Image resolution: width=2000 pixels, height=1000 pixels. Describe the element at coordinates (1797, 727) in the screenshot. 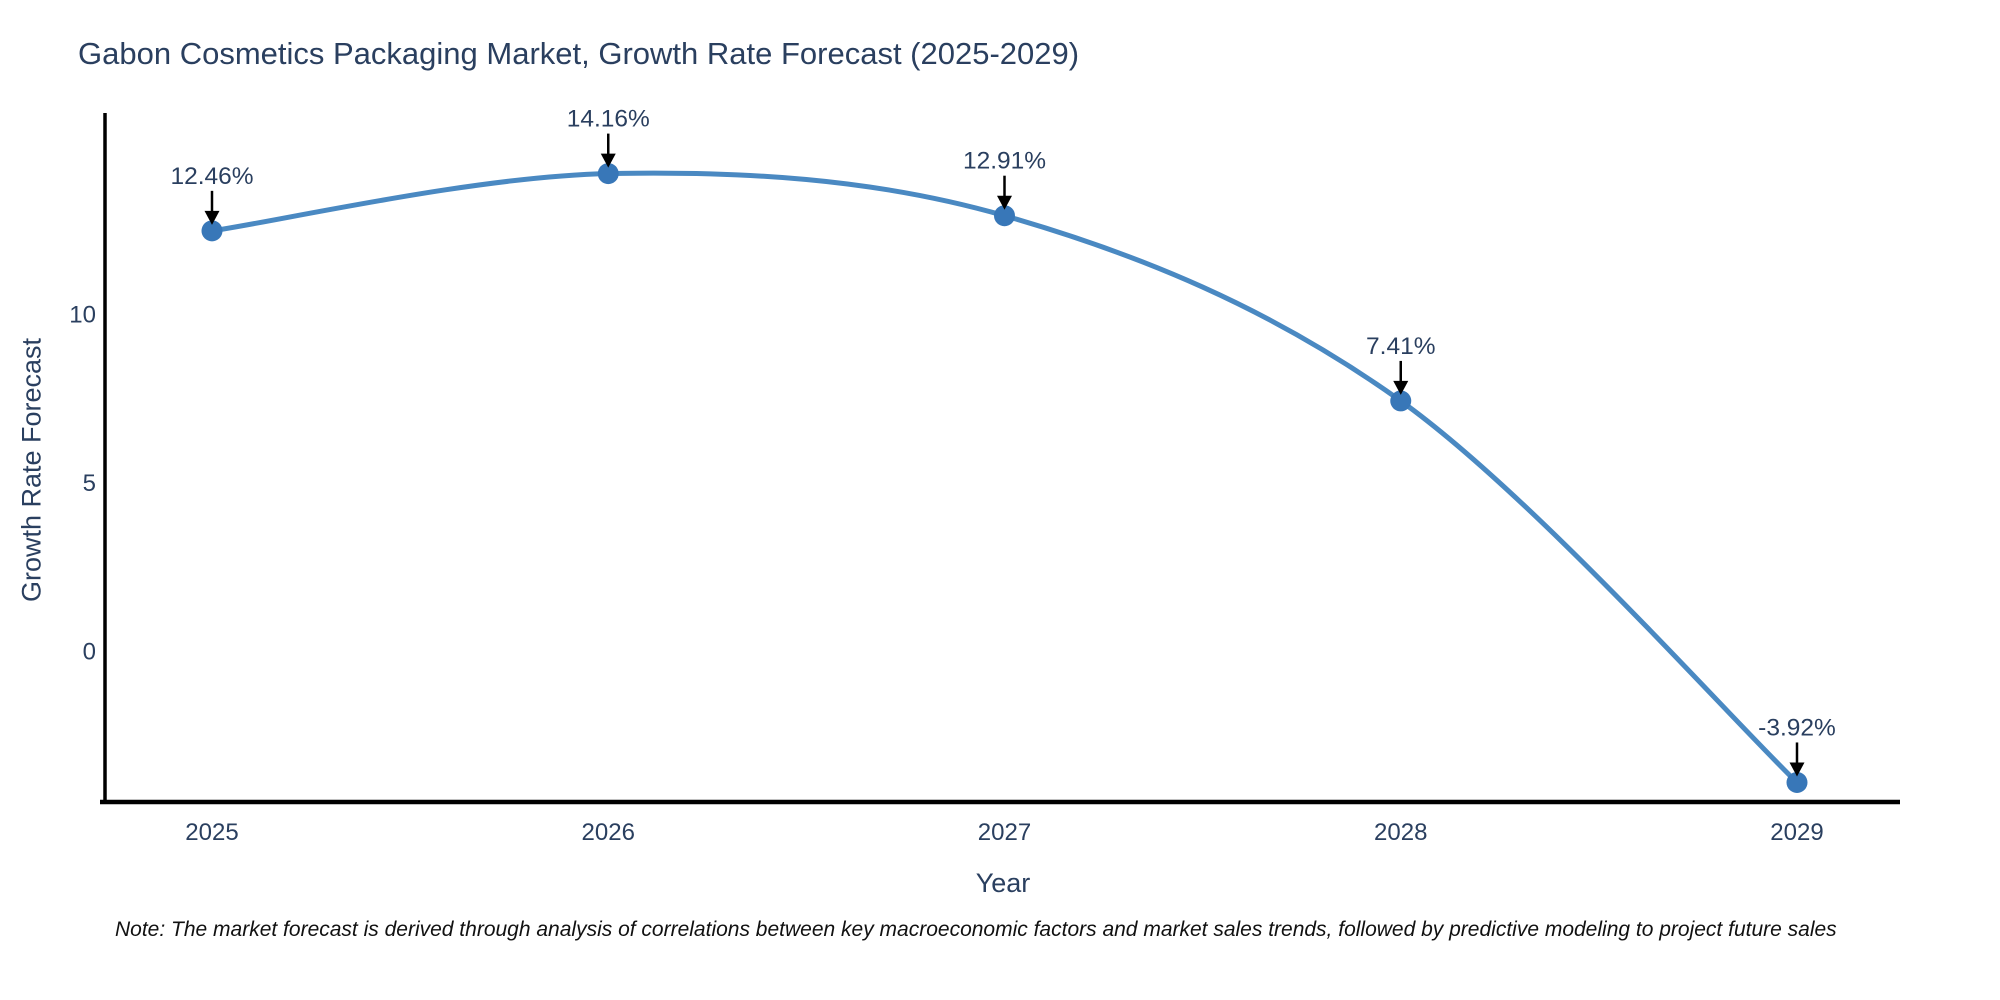

I see `point-annotation: -3.92%` at that location.